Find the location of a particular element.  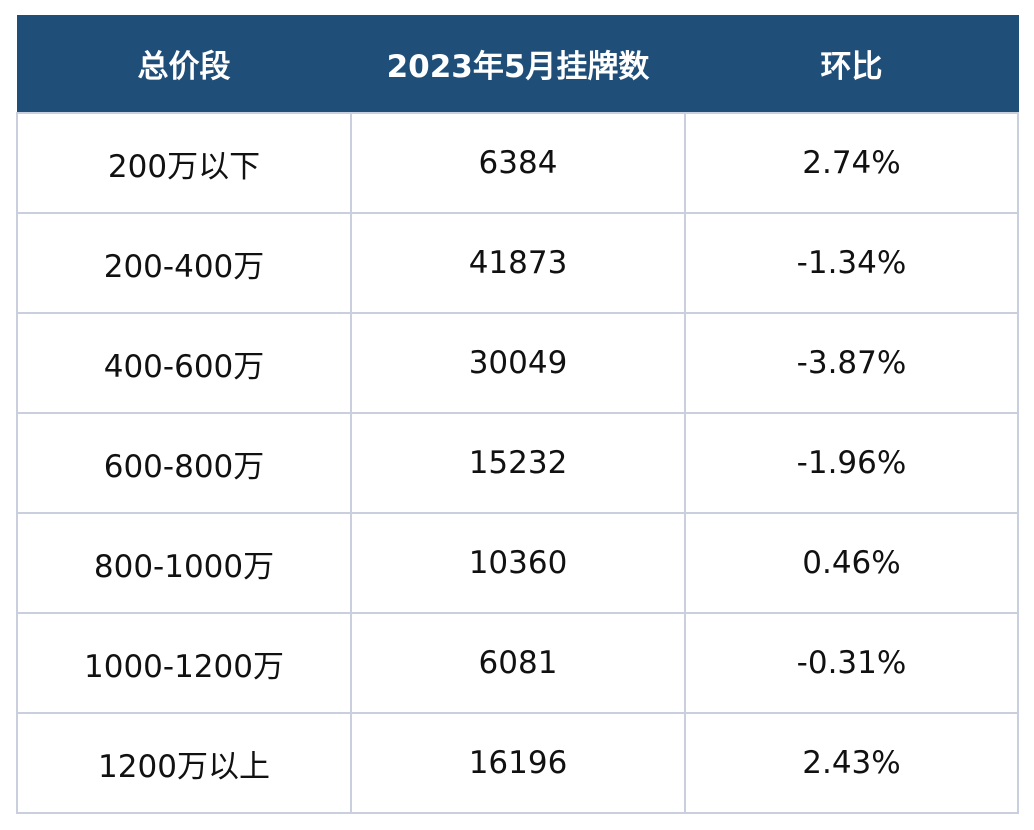

table-row: 1200万以上 16196 2.43% is located at coordinates (517, 763).